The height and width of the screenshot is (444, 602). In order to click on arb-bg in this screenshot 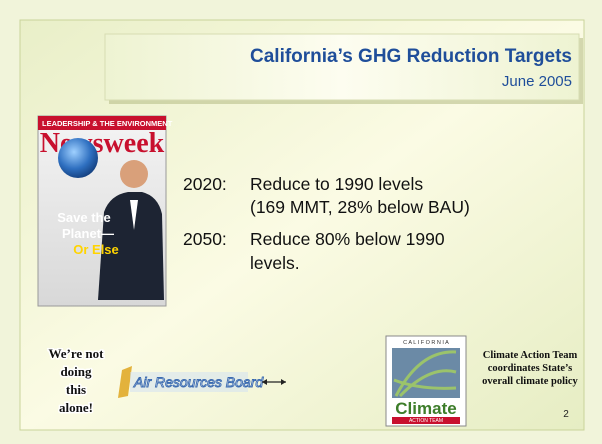, I will do `click(189, 382)`.